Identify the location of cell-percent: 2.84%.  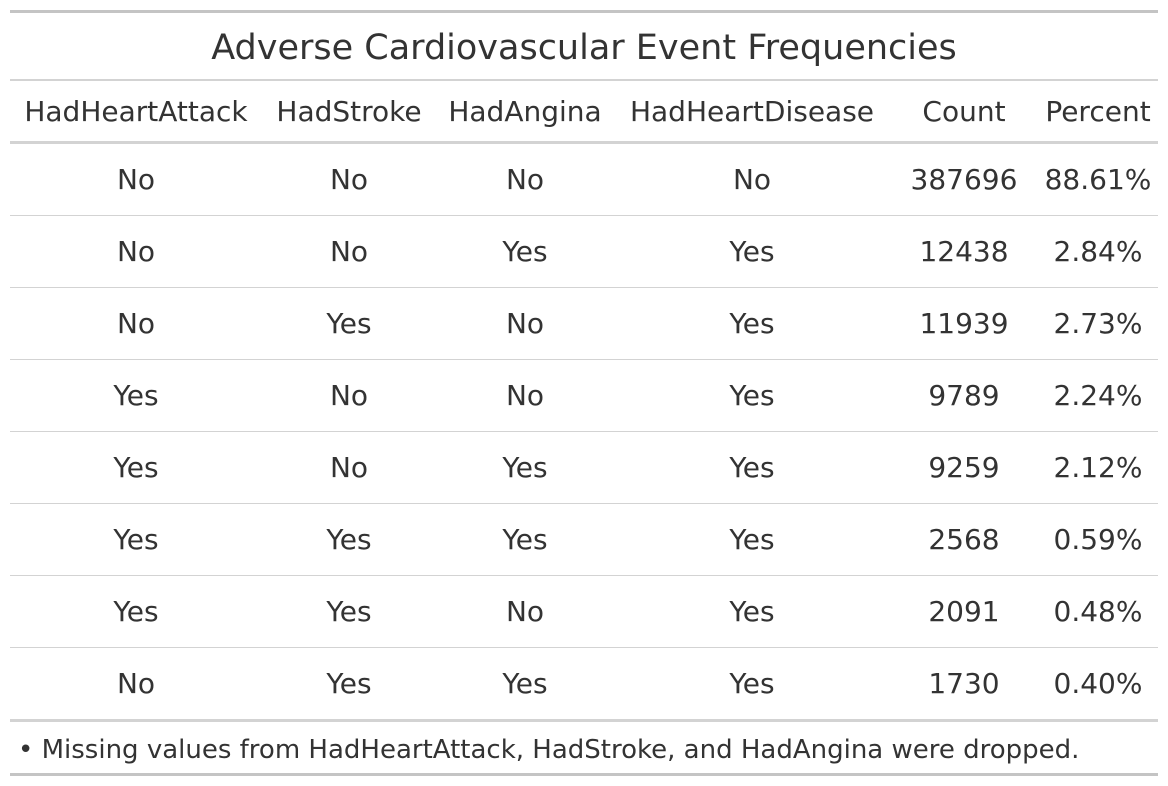
(1098, 251).